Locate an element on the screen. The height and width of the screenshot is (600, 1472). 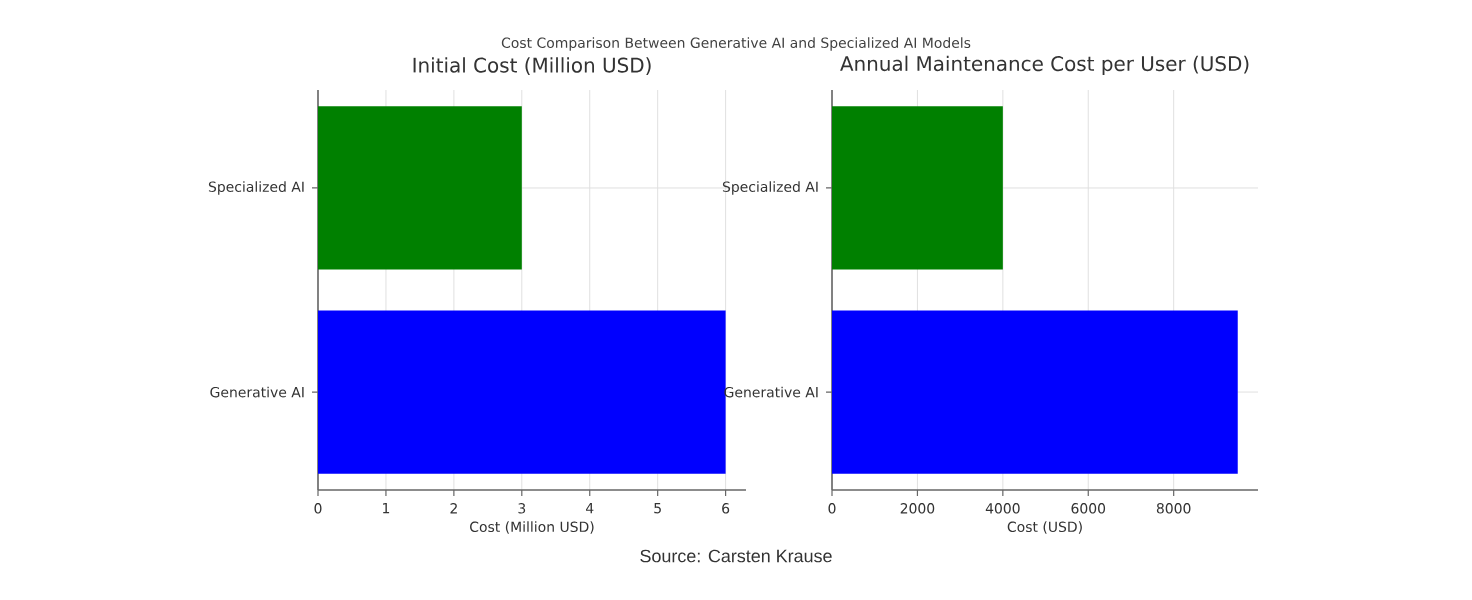
chart-title: Initial Cost (Million USD) is located at coordinates (532, 66).